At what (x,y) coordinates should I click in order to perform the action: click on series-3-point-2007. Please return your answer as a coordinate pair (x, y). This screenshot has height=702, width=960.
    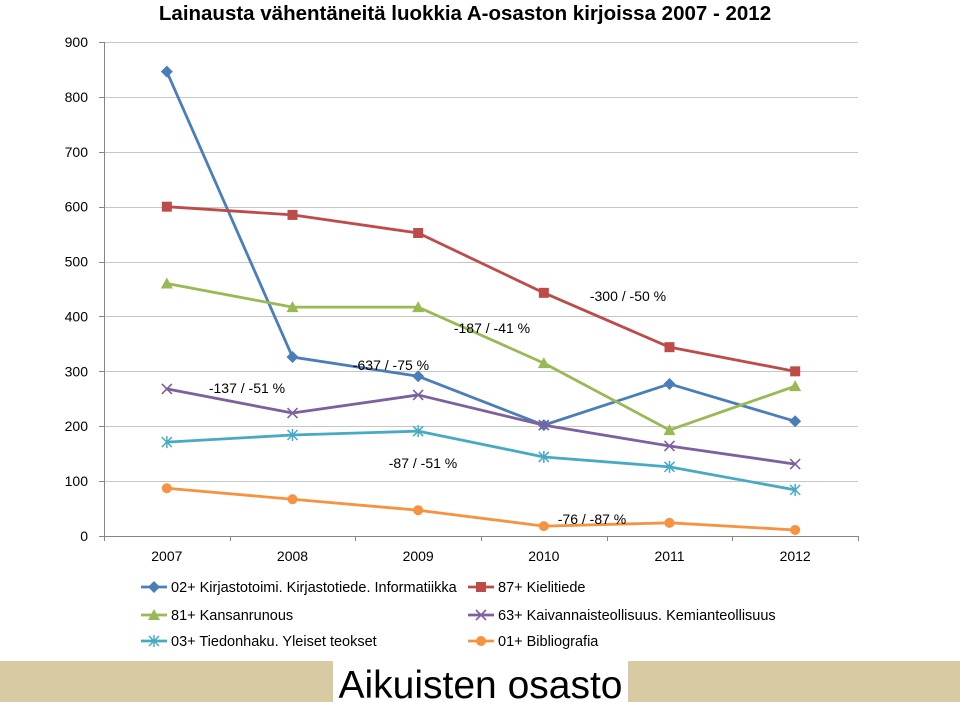
    Looking at the image, I should click on (166, 283).